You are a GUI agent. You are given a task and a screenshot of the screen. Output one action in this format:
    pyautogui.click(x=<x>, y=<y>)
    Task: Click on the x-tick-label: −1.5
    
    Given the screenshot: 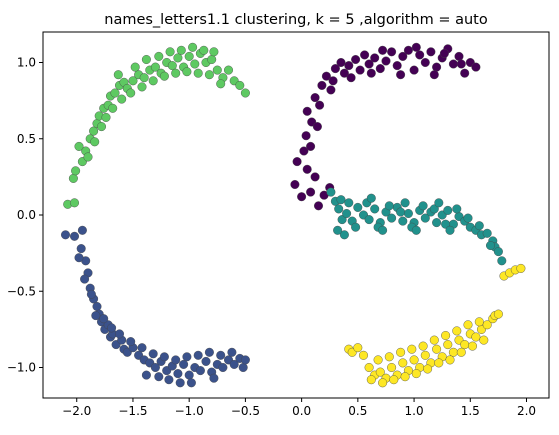 What is the action you would take?
    pyautogui.click(x=132, y=411)
    